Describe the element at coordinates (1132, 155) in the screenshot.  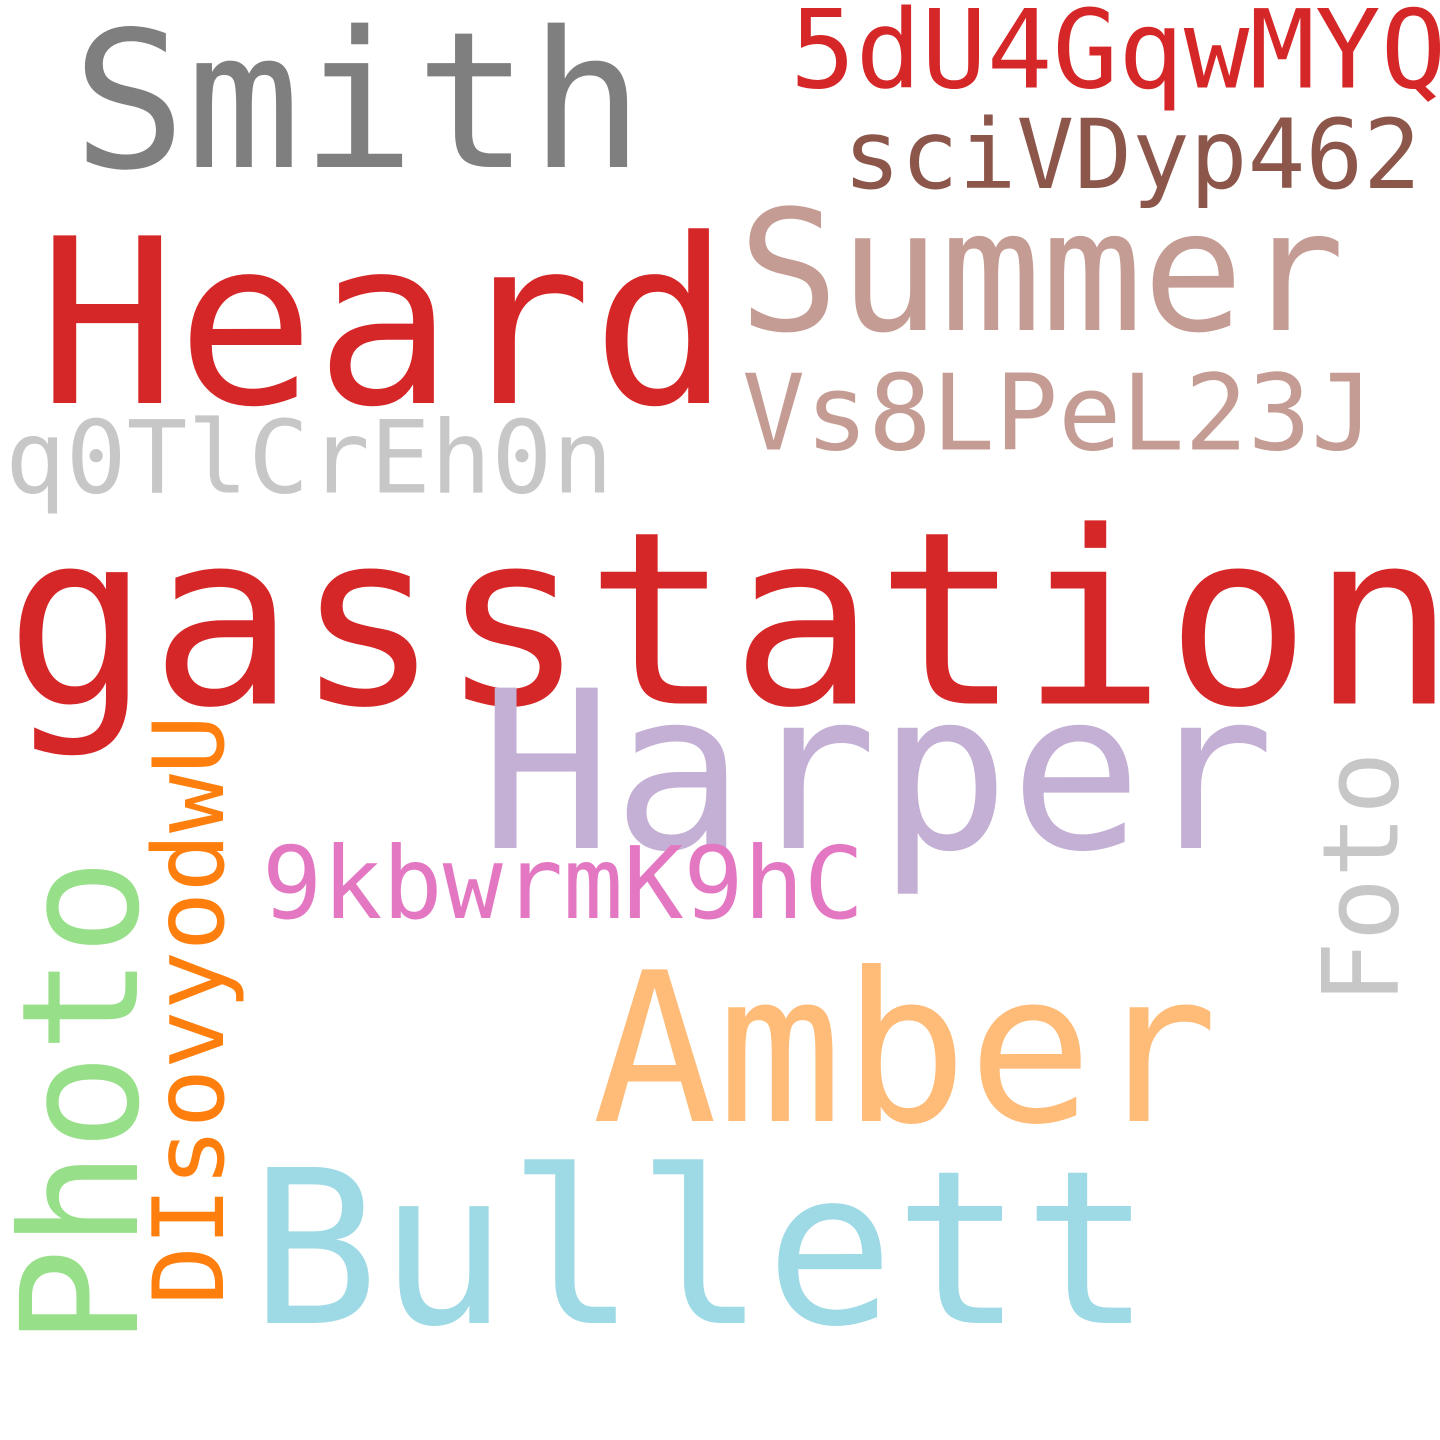
I see `word-scivdyp462: sciVDyp462` at that location.